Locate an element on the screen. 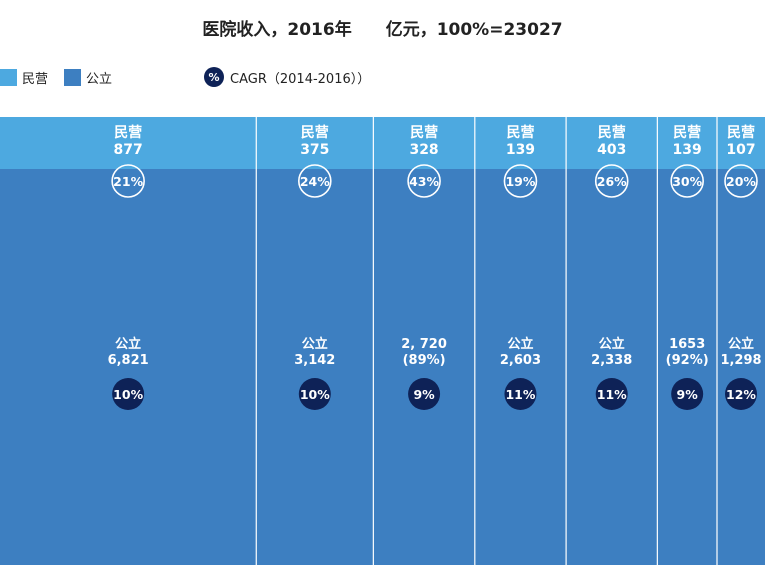 The image size is (765, 565). data-label-public: 公立 1,298 is located at coordinates (740, 352).